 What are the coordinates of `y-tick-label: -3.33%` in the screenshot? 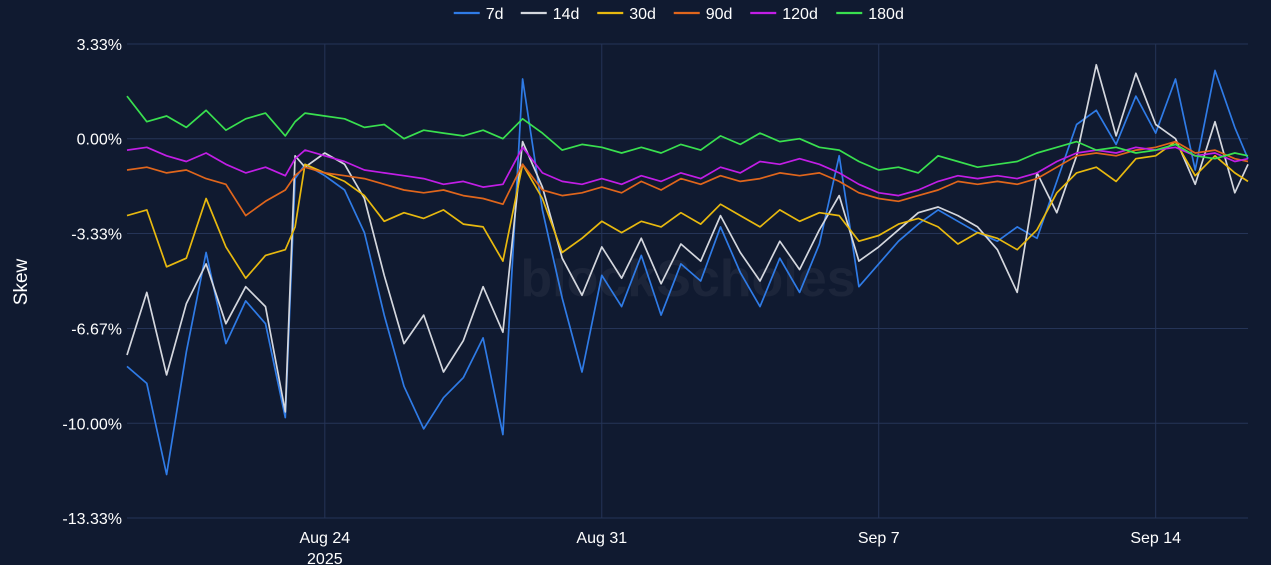 It's located at (96, 234).